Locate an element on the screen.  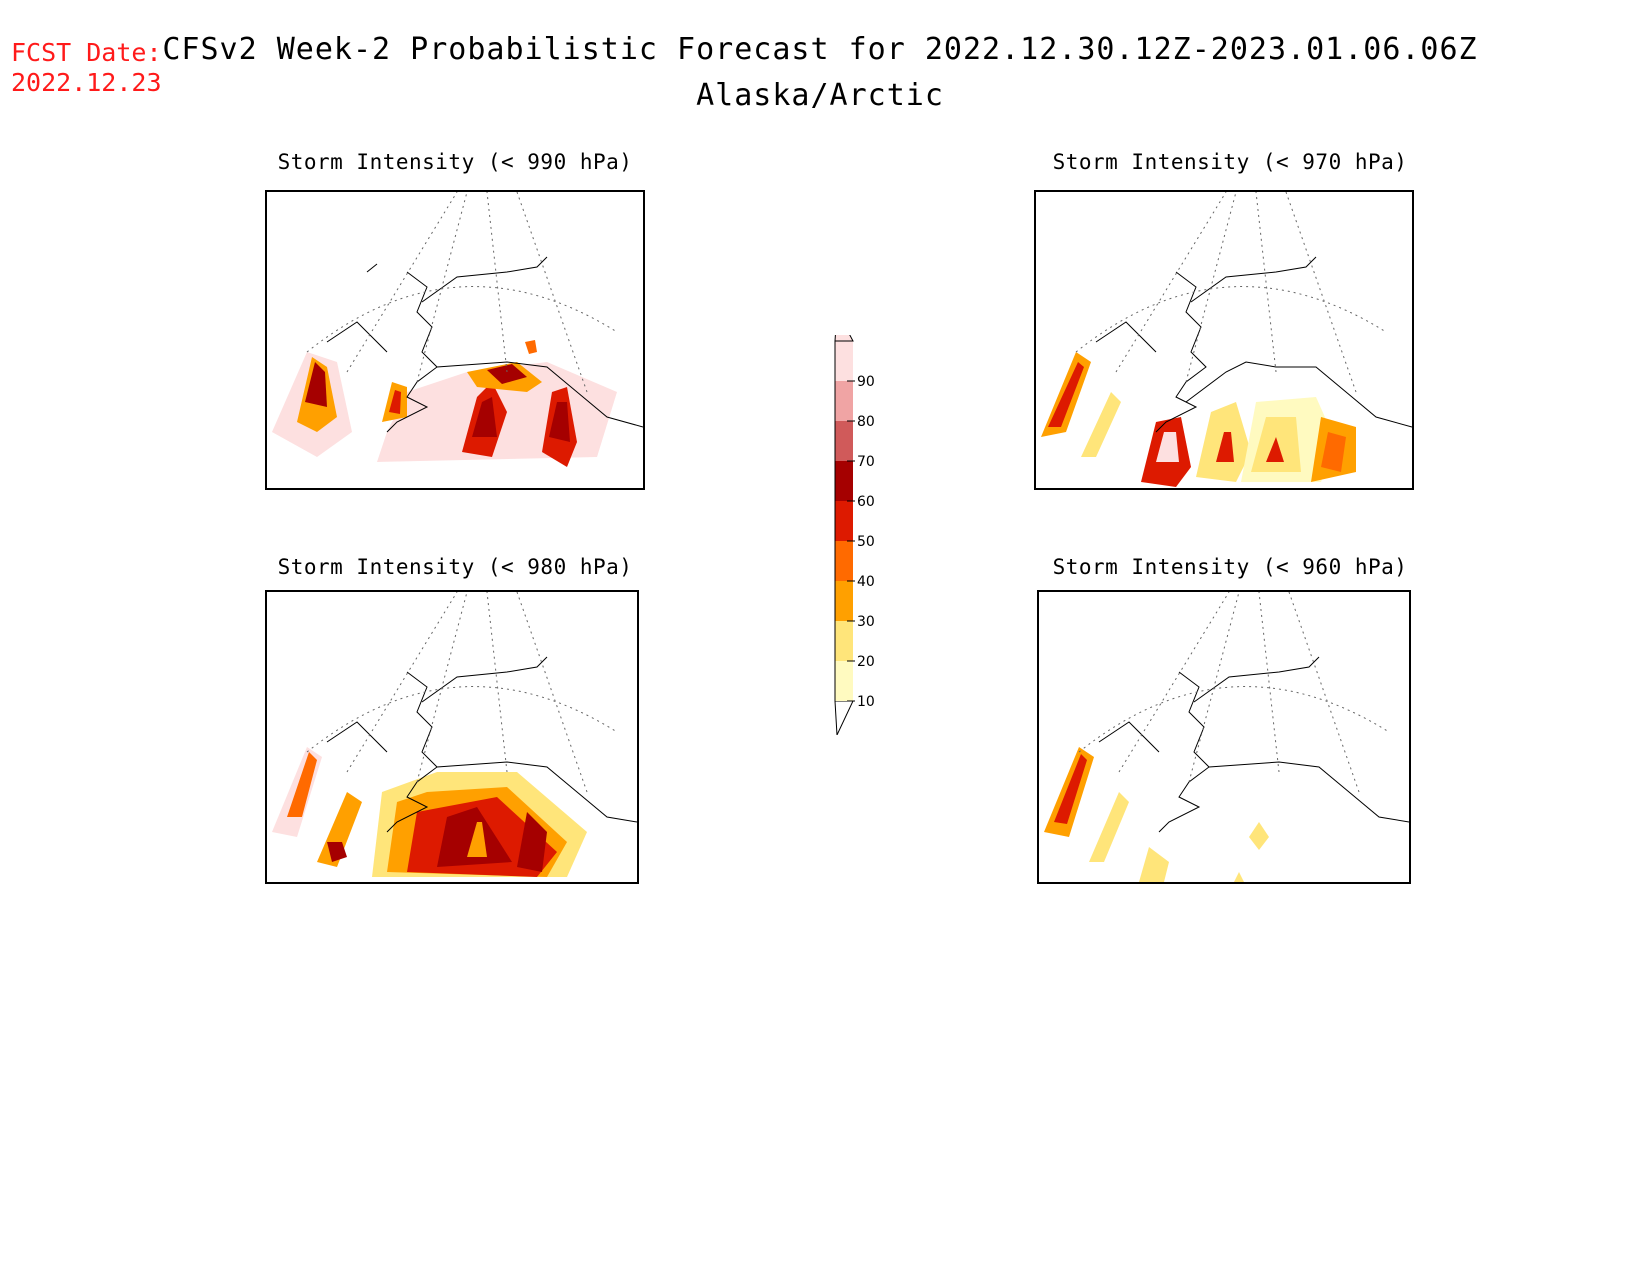
legend-bottom-tip is located at coordinates (844, 718).